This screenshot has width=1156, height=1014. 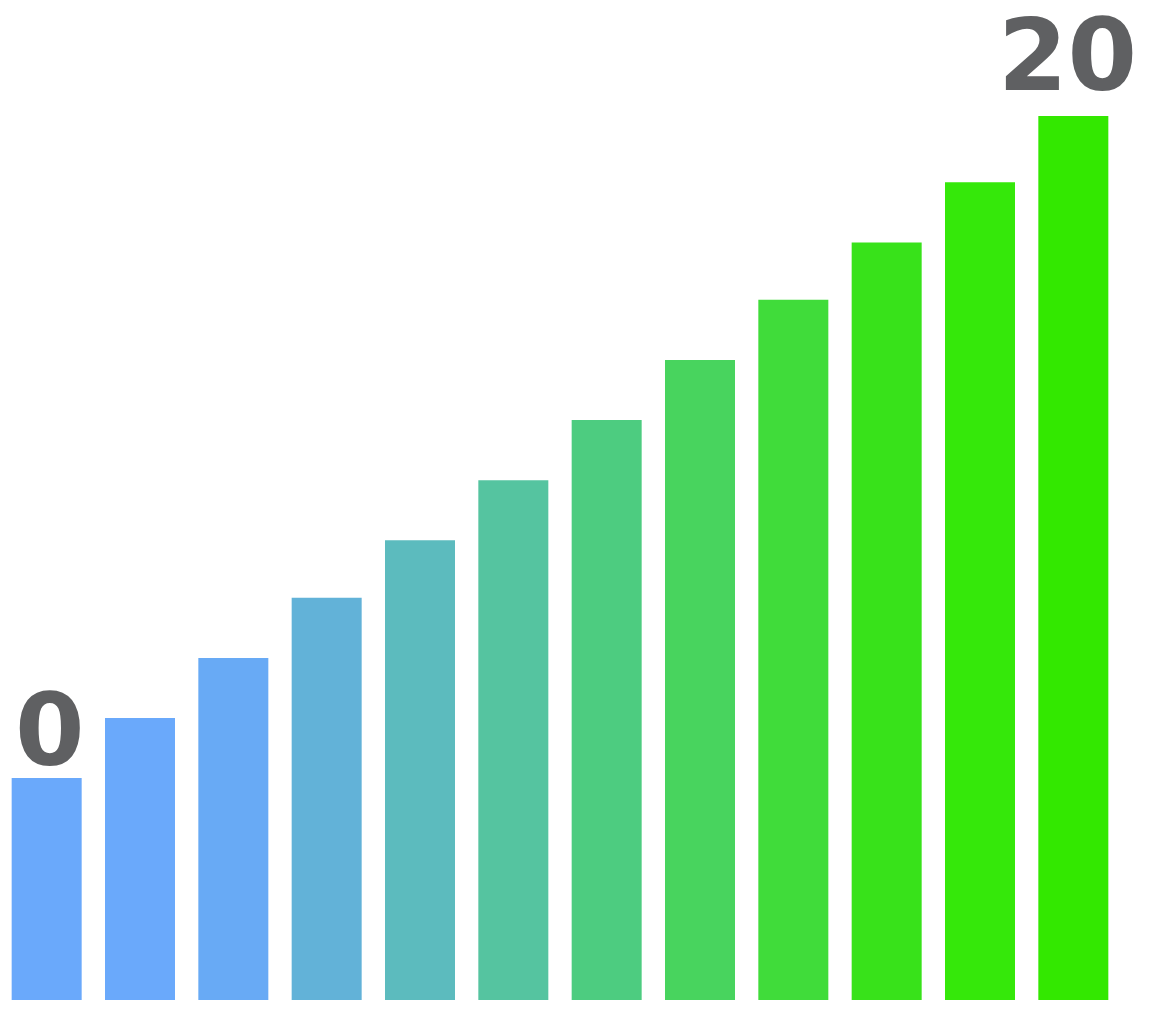 What do you see at coordinates (50, 730) in the screenshot?
I see `annotation: 0` at bounding box center [50, 730].